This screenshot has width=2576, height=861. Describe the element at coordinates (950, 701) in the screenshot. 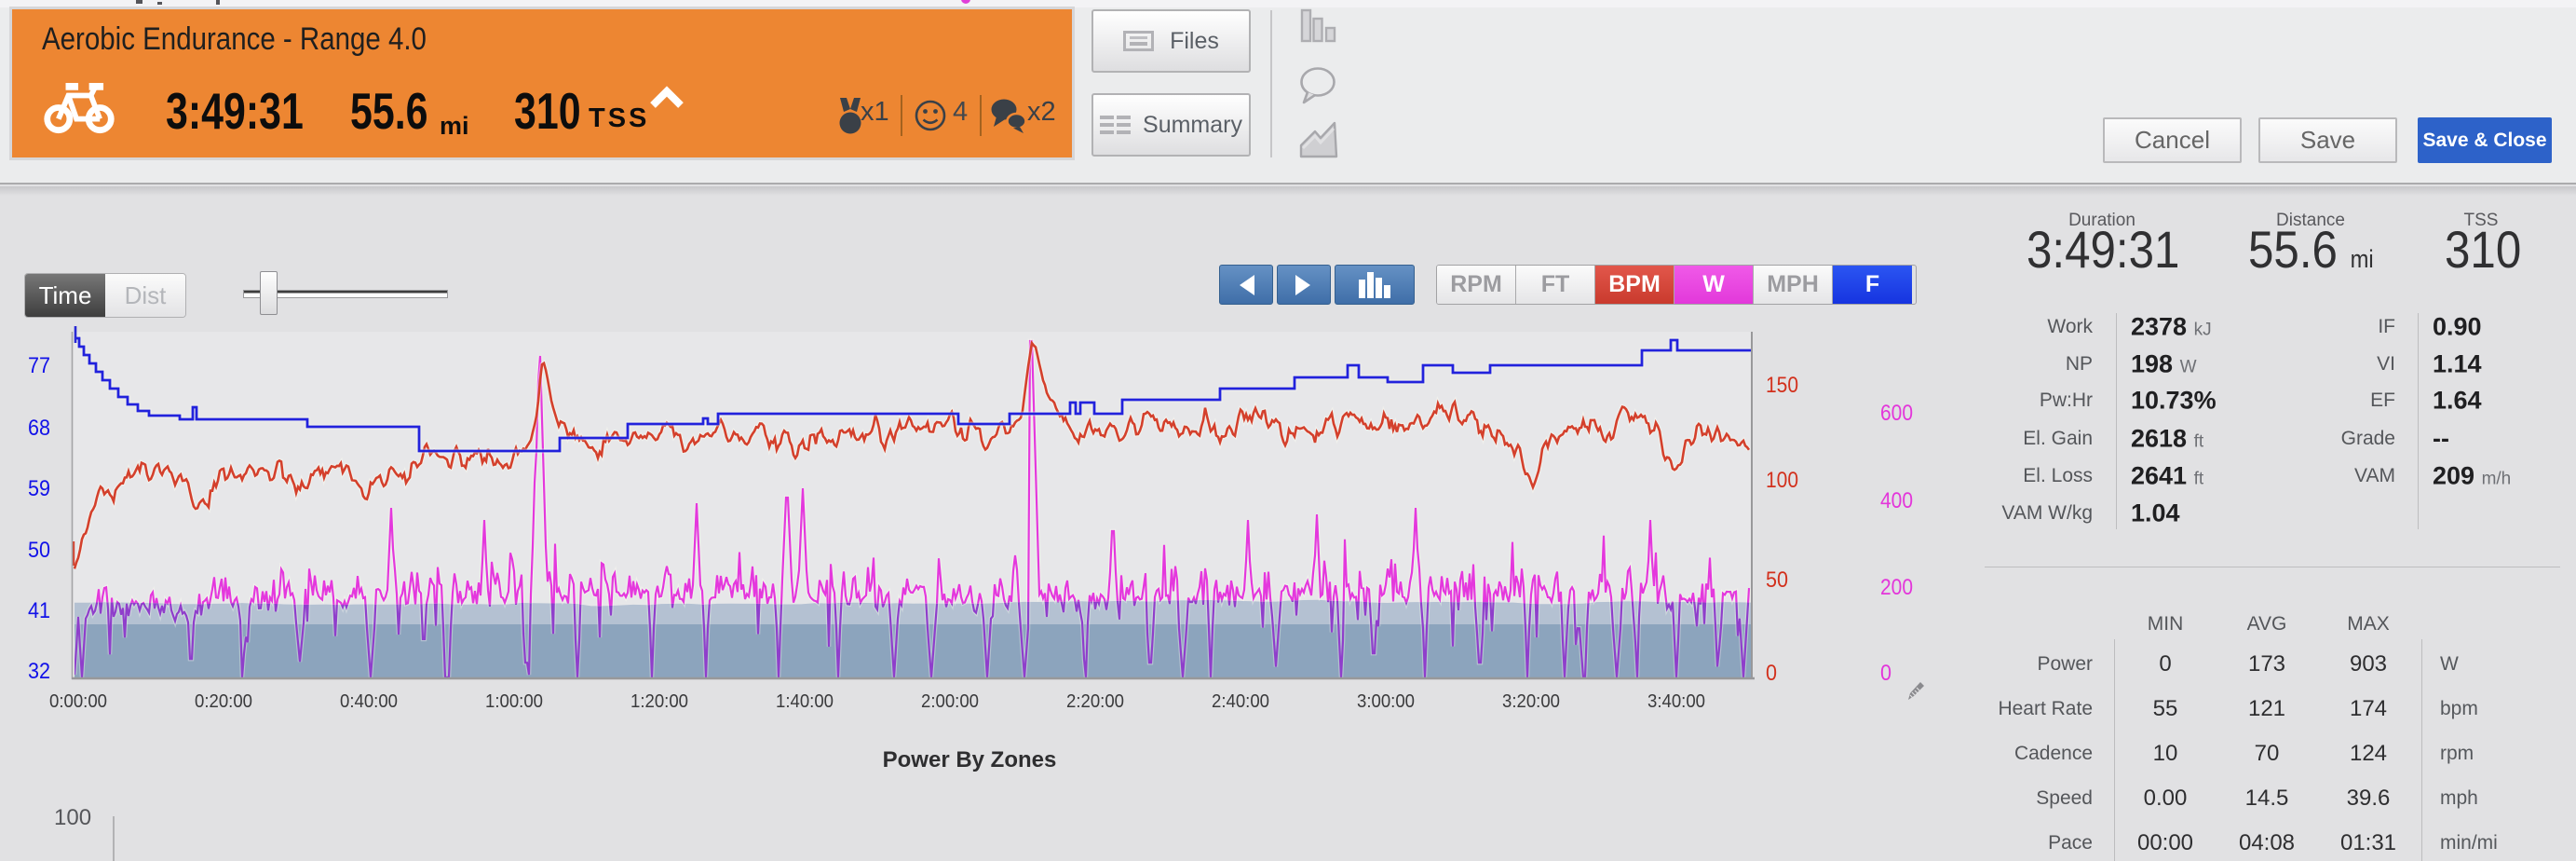

I see `svg-text: 2:00:00` at that location.